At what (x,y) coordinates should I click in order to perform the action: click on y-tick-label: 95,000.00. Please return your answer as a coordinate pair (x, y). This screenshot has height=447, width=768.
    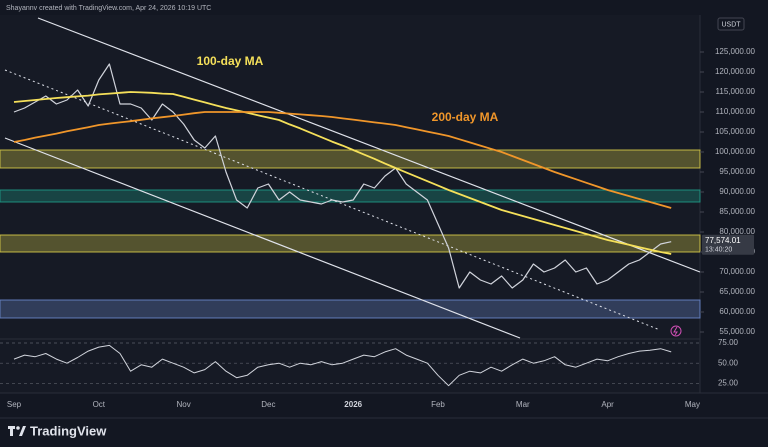
    Looking at the image, I should click on (737, 171).